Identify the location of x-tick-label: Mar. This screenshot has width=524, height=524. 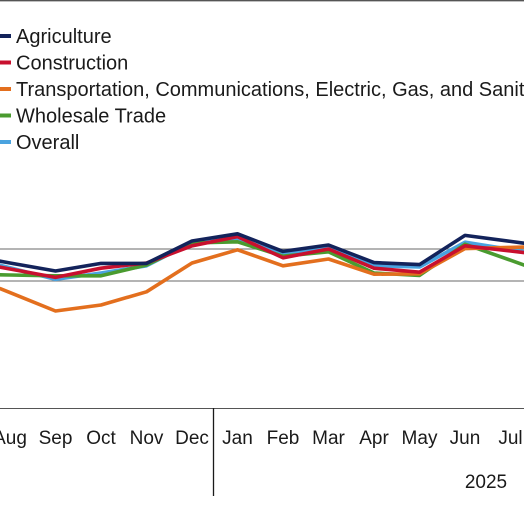
(328, 438).